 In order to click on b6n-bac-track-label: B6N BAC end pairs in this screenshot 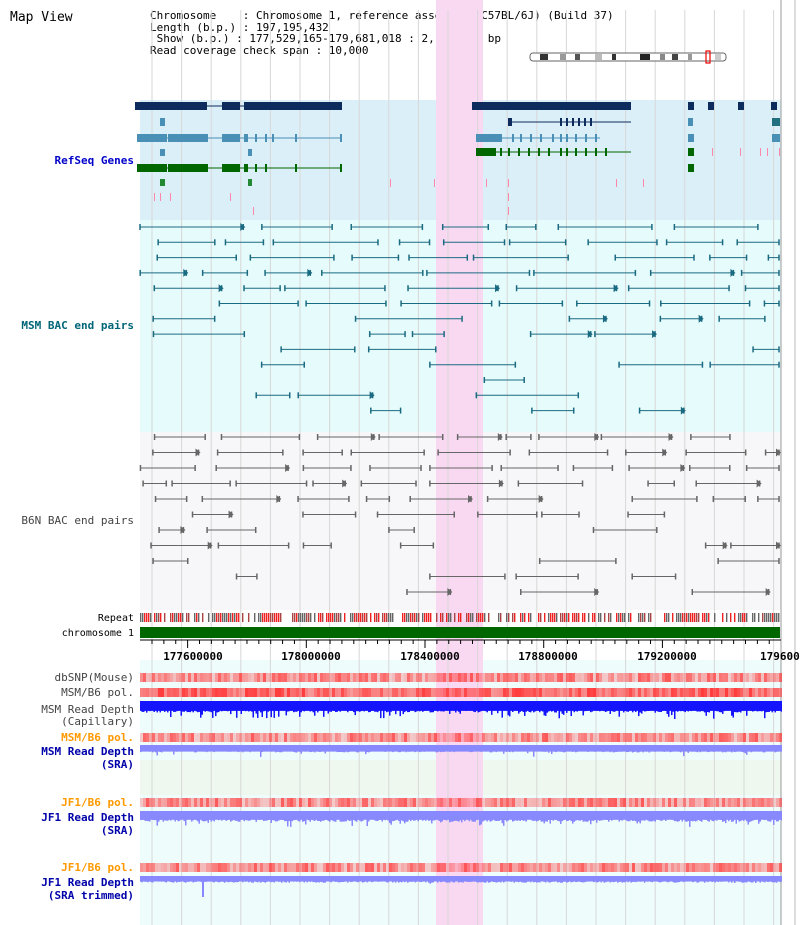, I will do `click(77, 520)`.